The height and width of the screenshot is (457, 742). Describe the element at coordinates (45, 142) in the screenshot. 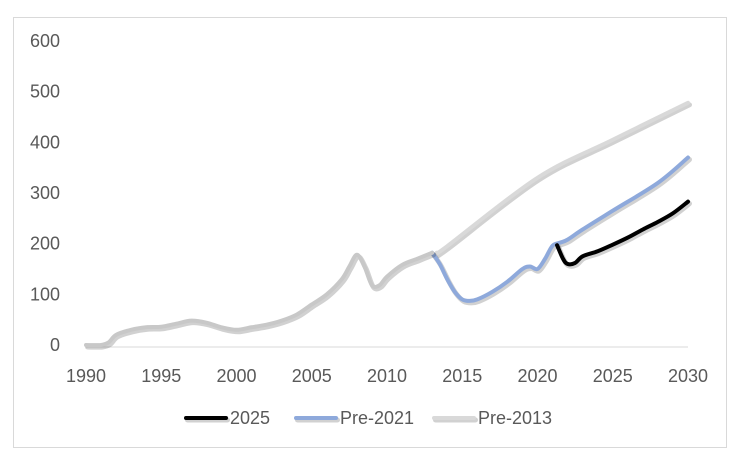

I see `y-tick-label-4: 400` at that location.